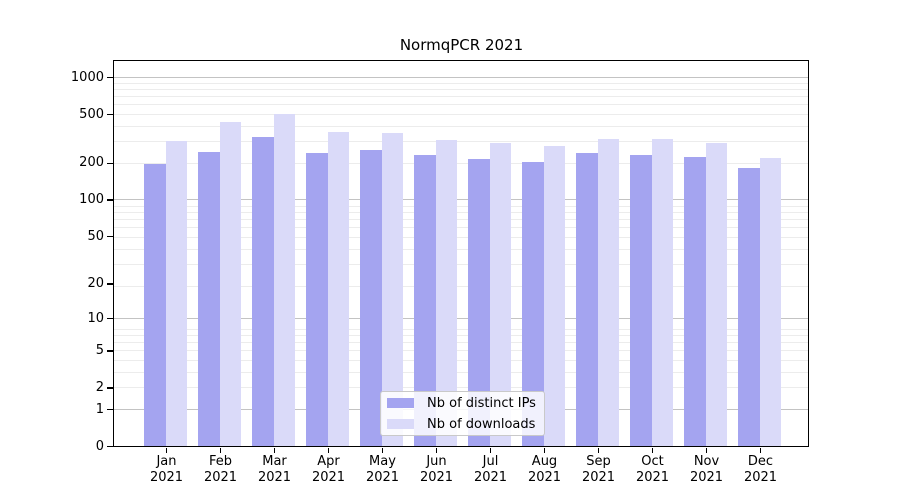 The width and height of the screenshot is (900, 500). Describe the element at coordinates (95, 318) in the screenshot. I see `y-tick-label: 10` at that location.